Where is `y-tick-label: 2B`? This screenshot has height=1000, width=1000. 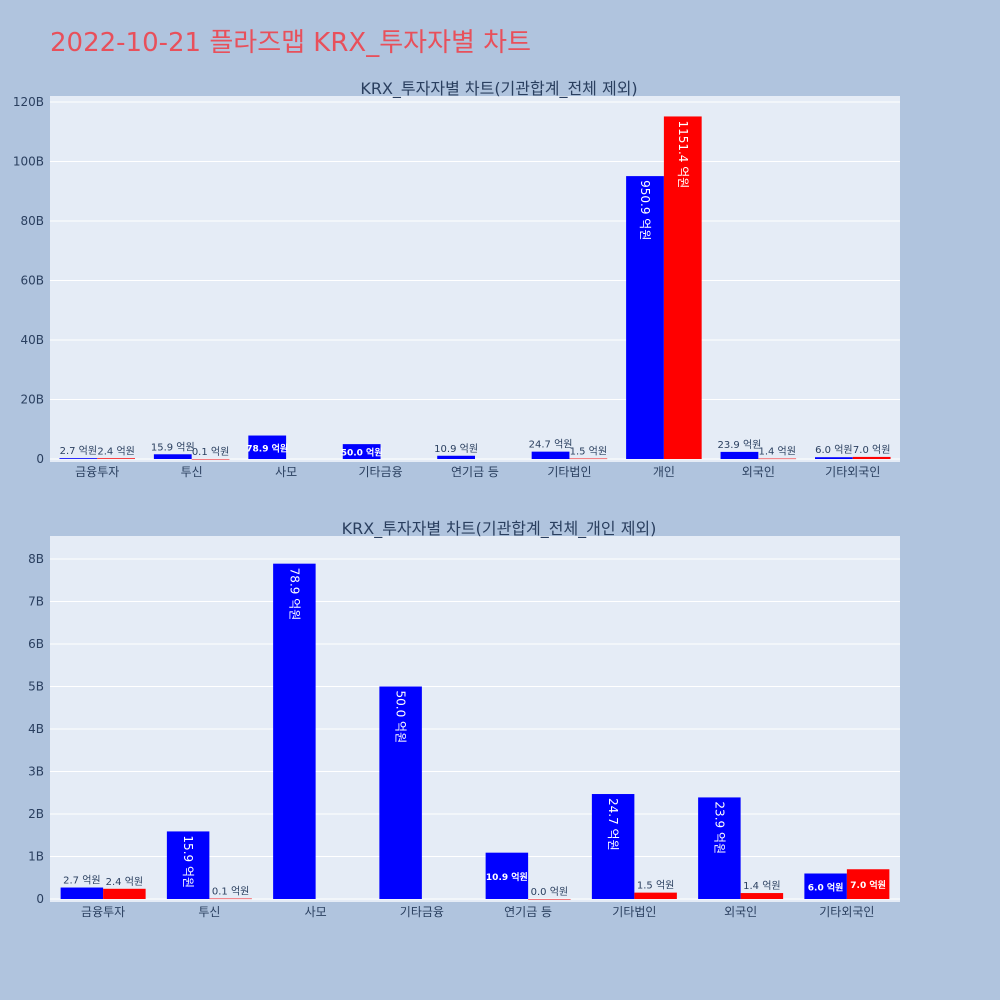 y-tick-label: 2B is located at coordinates (36, 814).